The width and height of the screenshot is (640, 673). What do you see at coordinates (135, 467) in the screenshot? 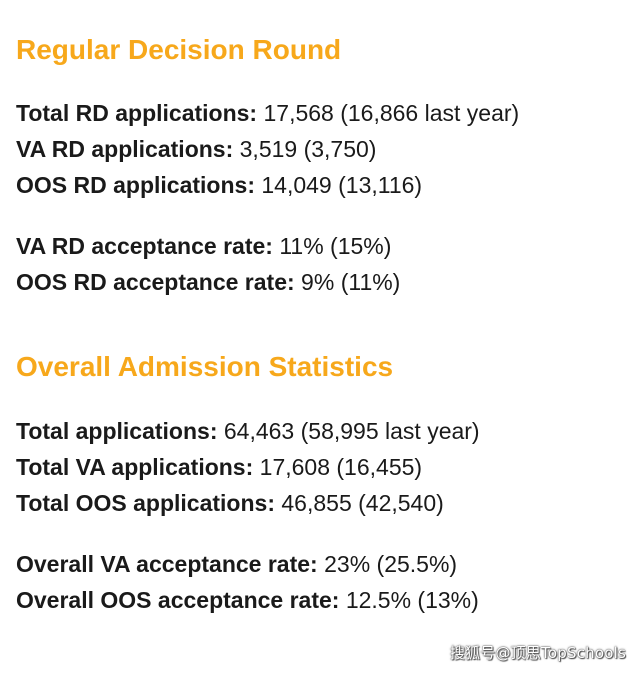
I see `stat-label: Total VA applications:` at bounding box center [135, 467].